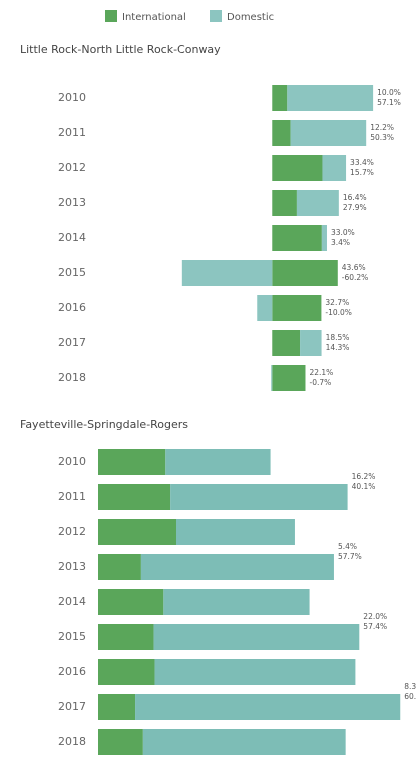 This screenshot has height=757, width=416. What do you see at coordinates (347, 546) in the screenshot?
I see `annotation: 5.4%` at bounding box center [347, 546].